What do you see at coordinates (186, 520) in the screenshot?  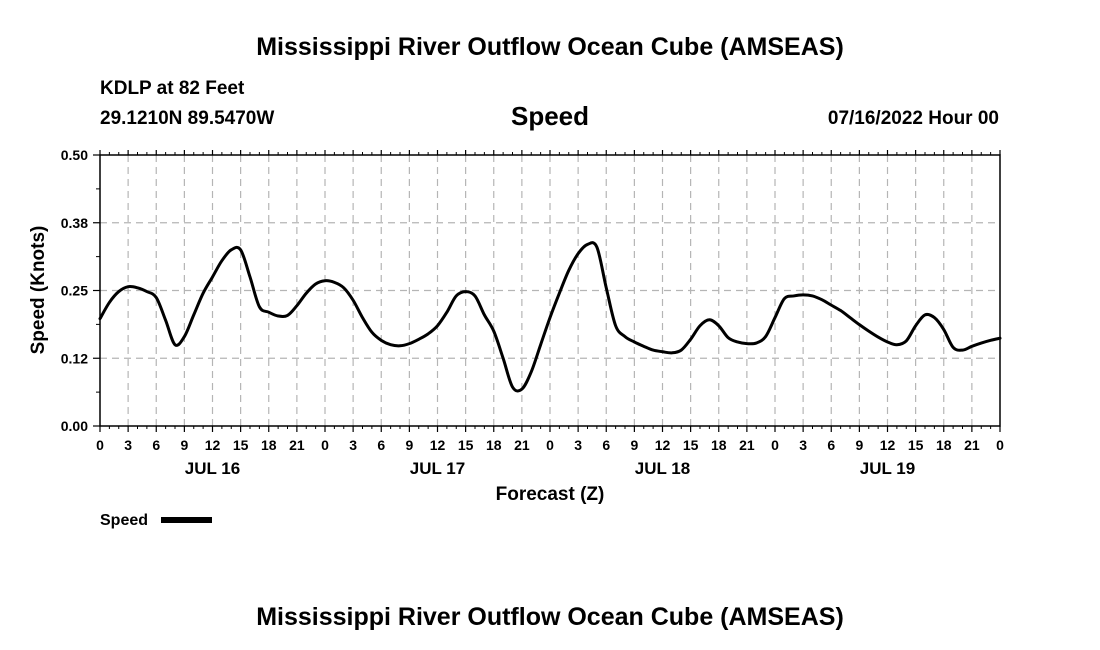 I see `legend-swatch` at bounding box center [186, 520].